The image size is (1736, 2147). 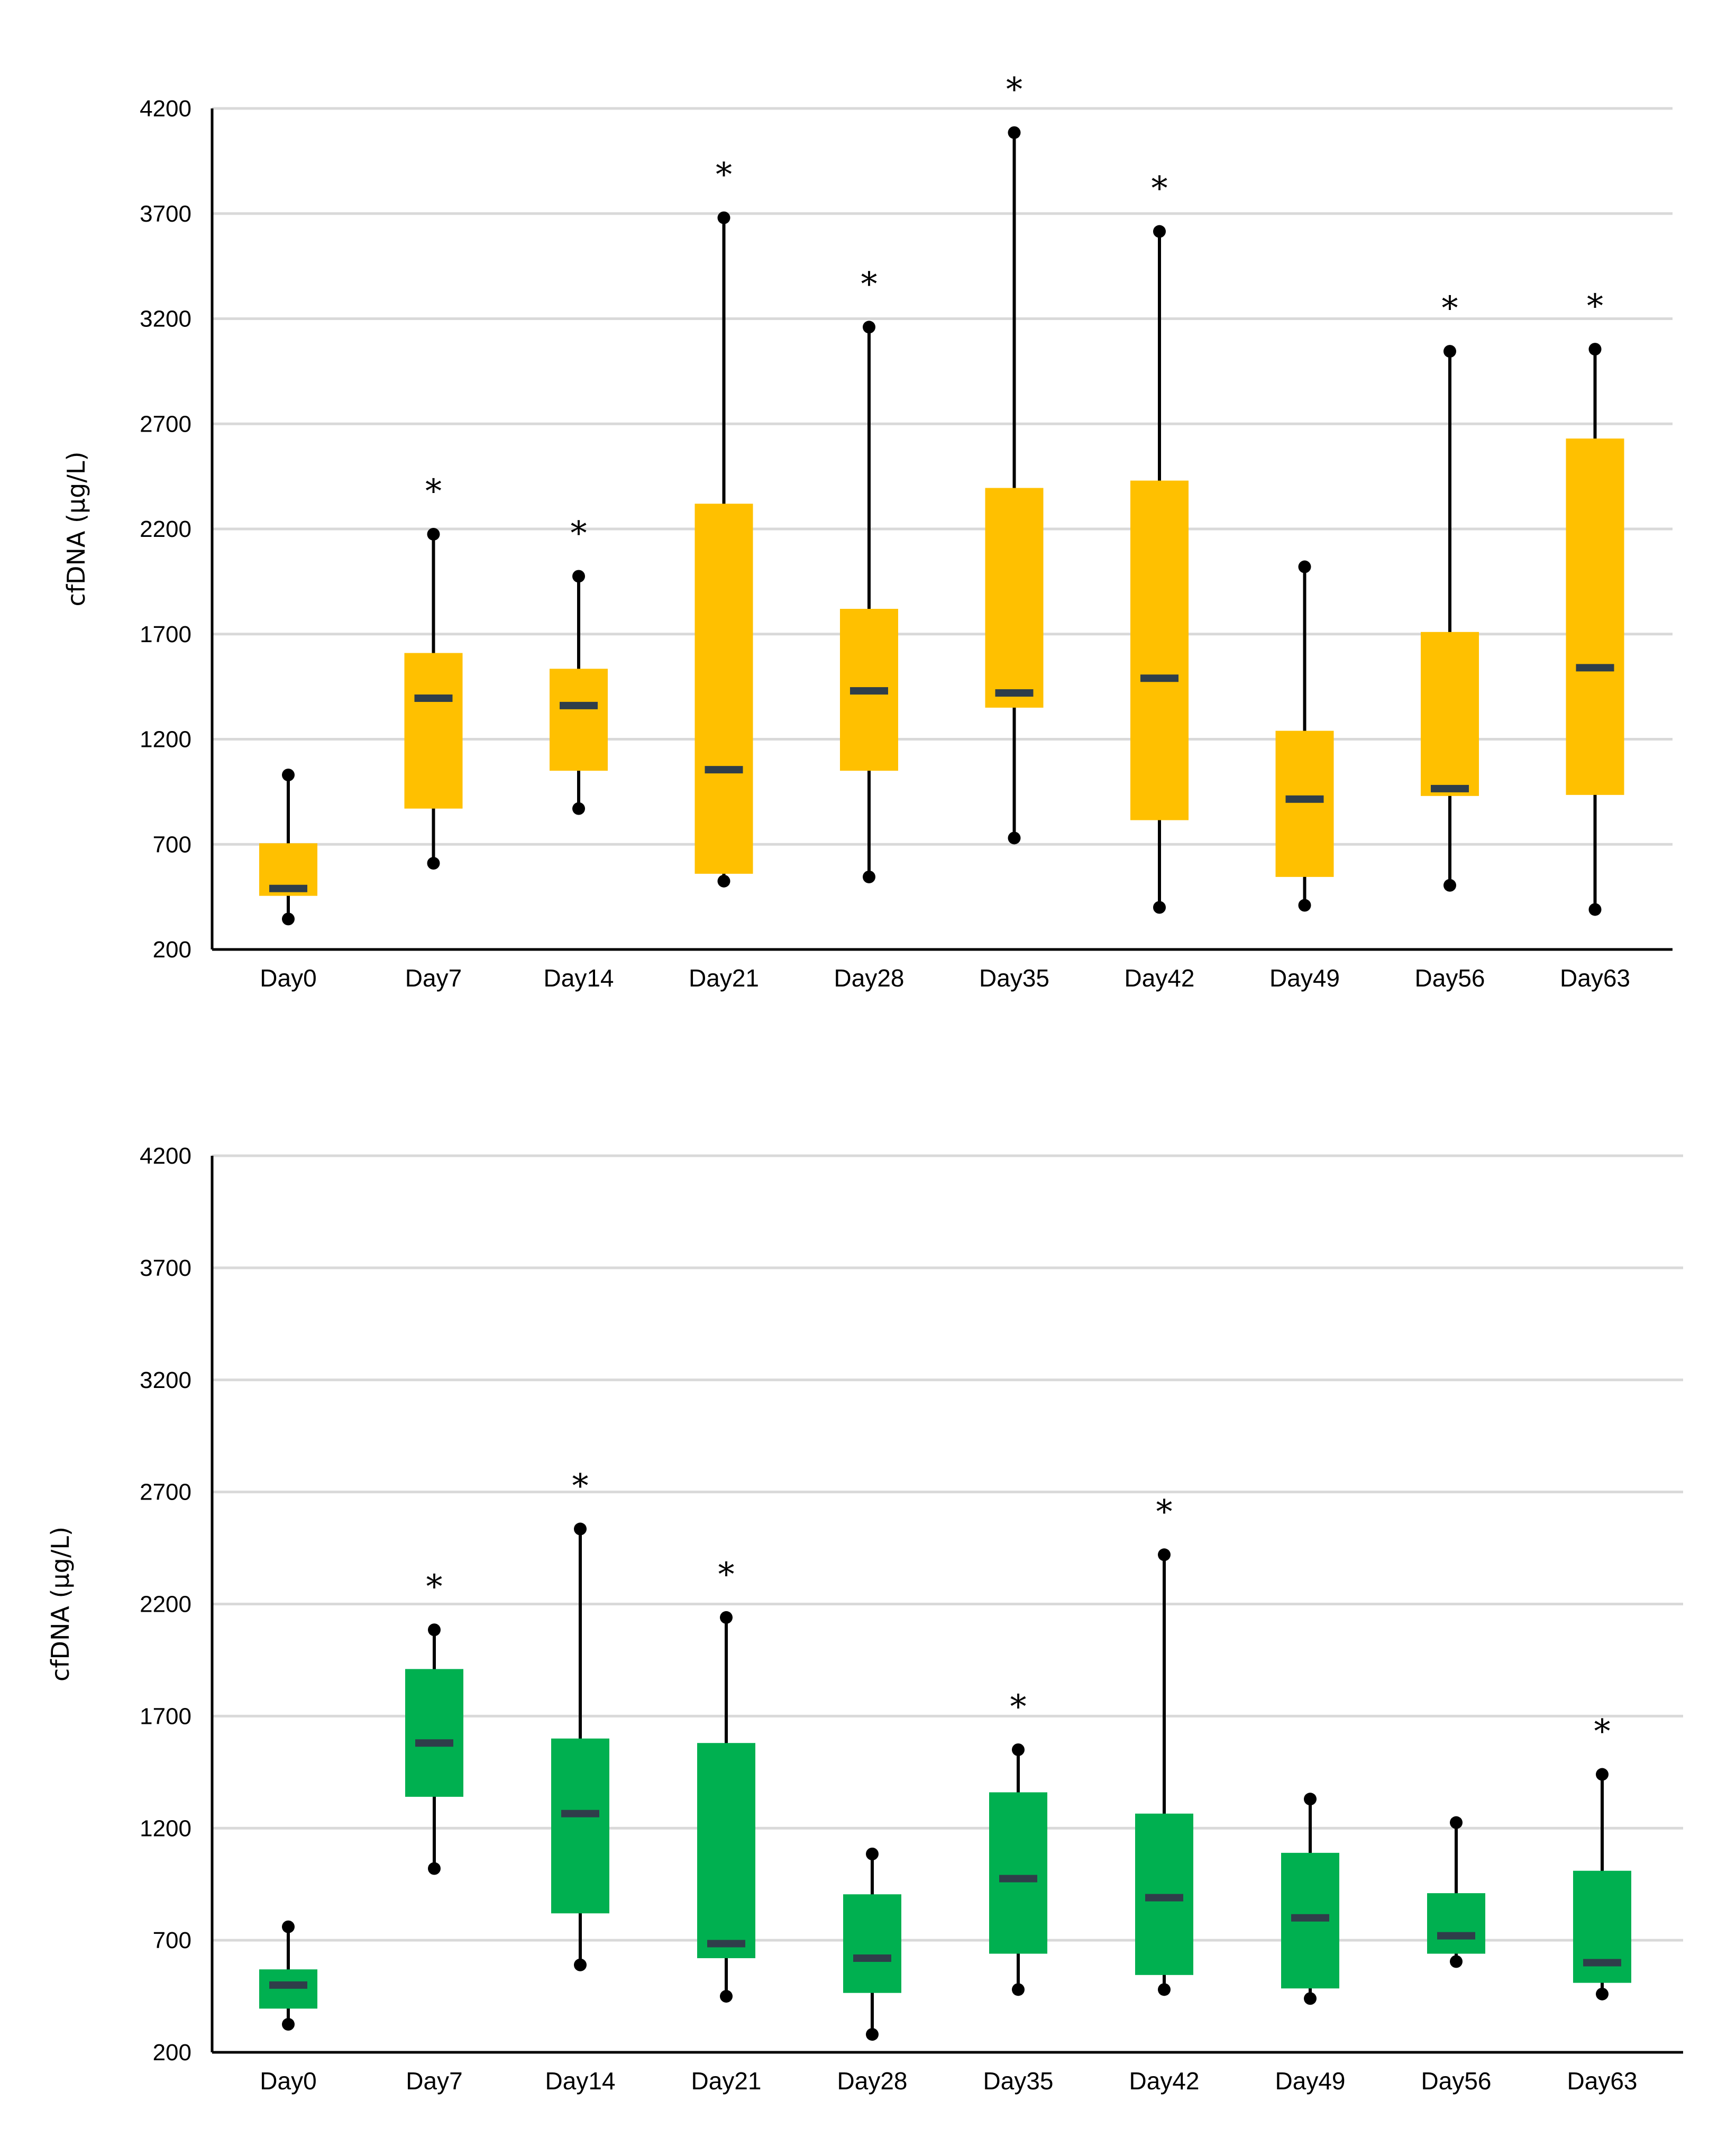 I want to click on x-tick-label: Day49, so click(x=1304, y=978).